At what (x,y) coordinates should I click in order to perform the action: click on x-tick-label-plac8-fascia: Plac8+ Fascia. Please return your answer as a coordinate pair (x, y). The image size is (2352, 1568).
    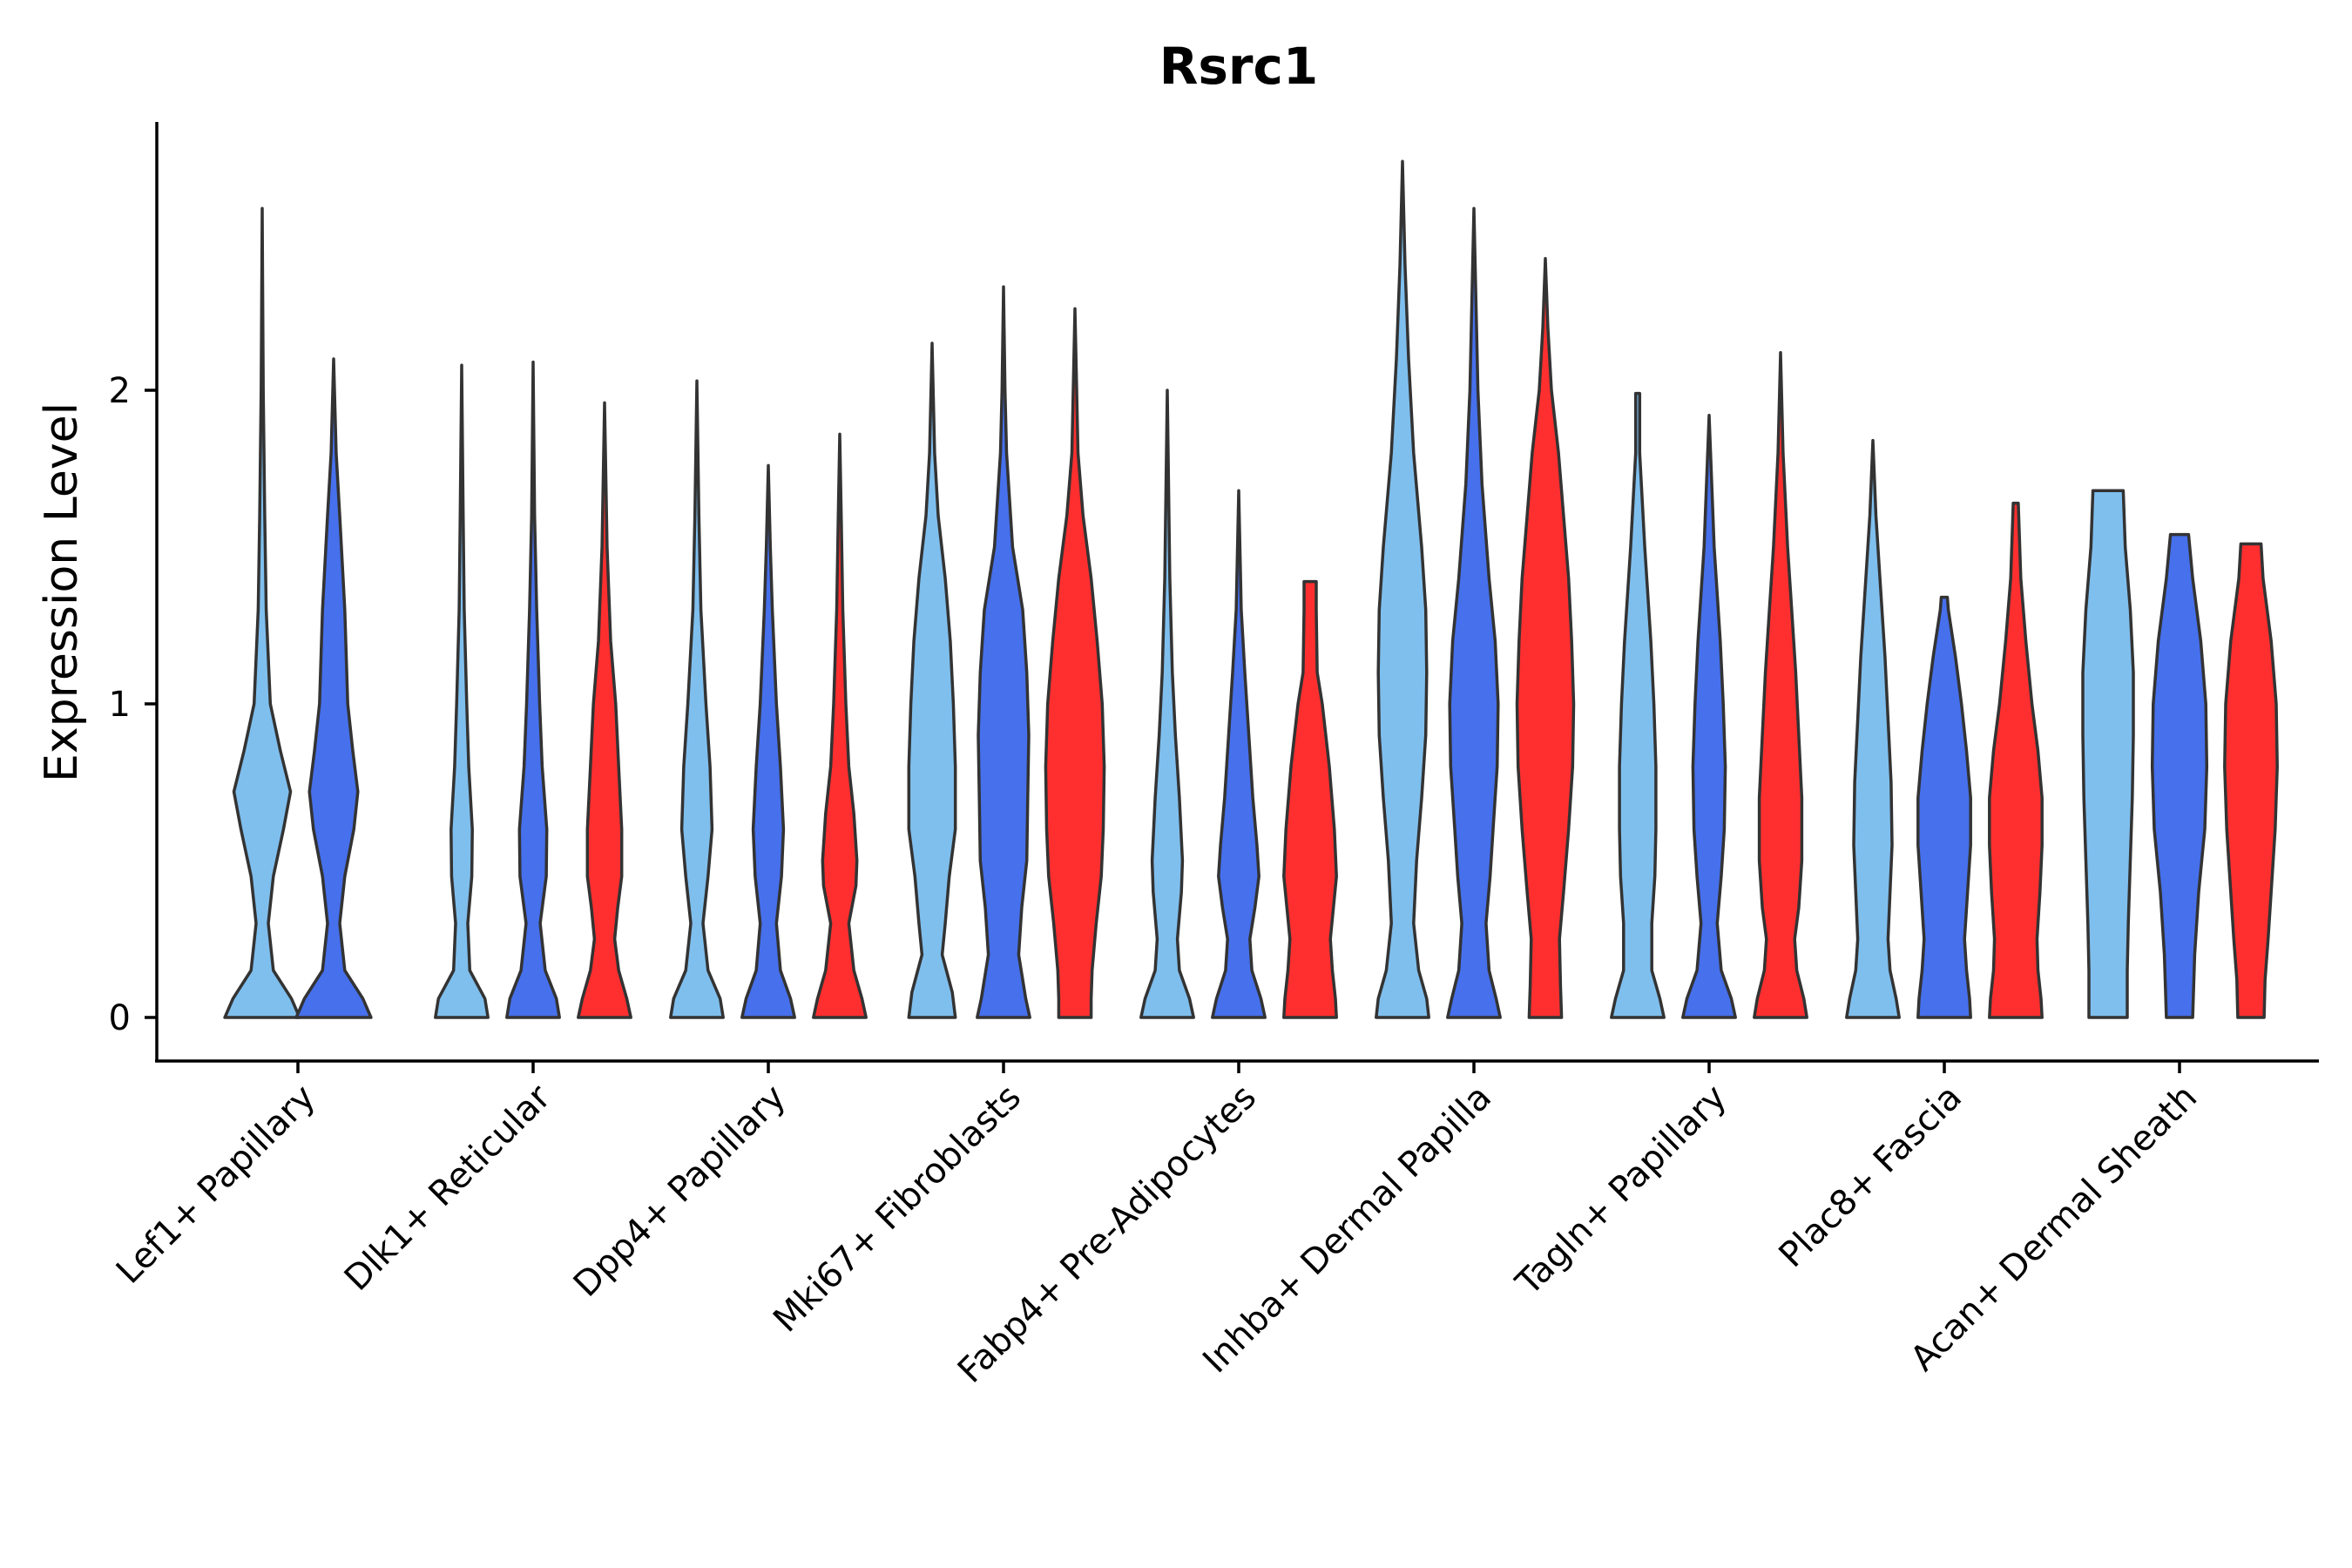
    Looking at the image, I should click on (1871, 1177).